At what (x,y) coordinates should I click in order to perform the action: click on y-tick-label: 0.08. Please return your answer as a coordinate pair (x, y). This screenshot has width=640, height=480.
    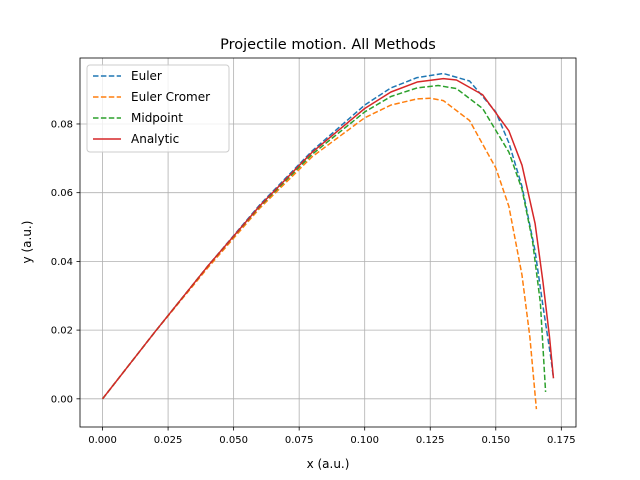
    Looking at the image, I should click on (62, 124).